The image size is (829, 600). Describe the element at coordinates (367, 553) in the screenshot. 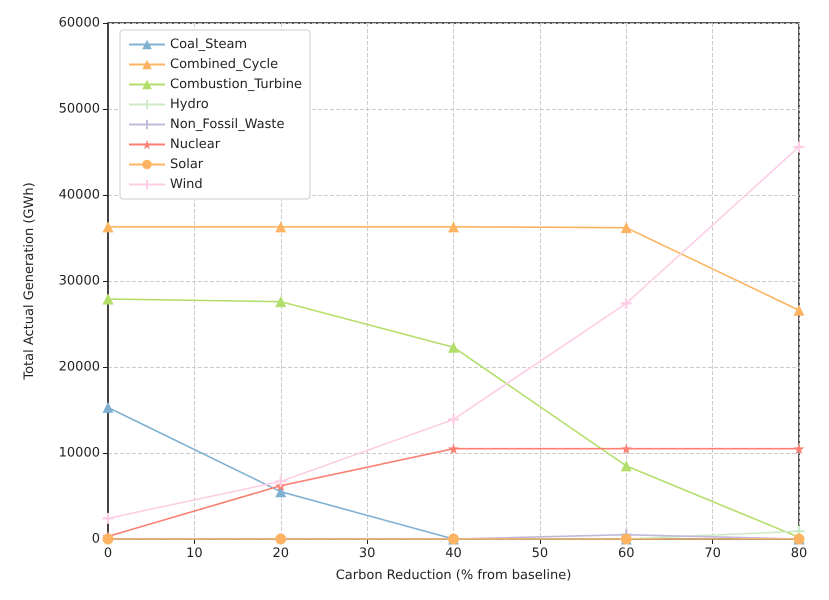

I see `x-tick-label: 30` at that location.